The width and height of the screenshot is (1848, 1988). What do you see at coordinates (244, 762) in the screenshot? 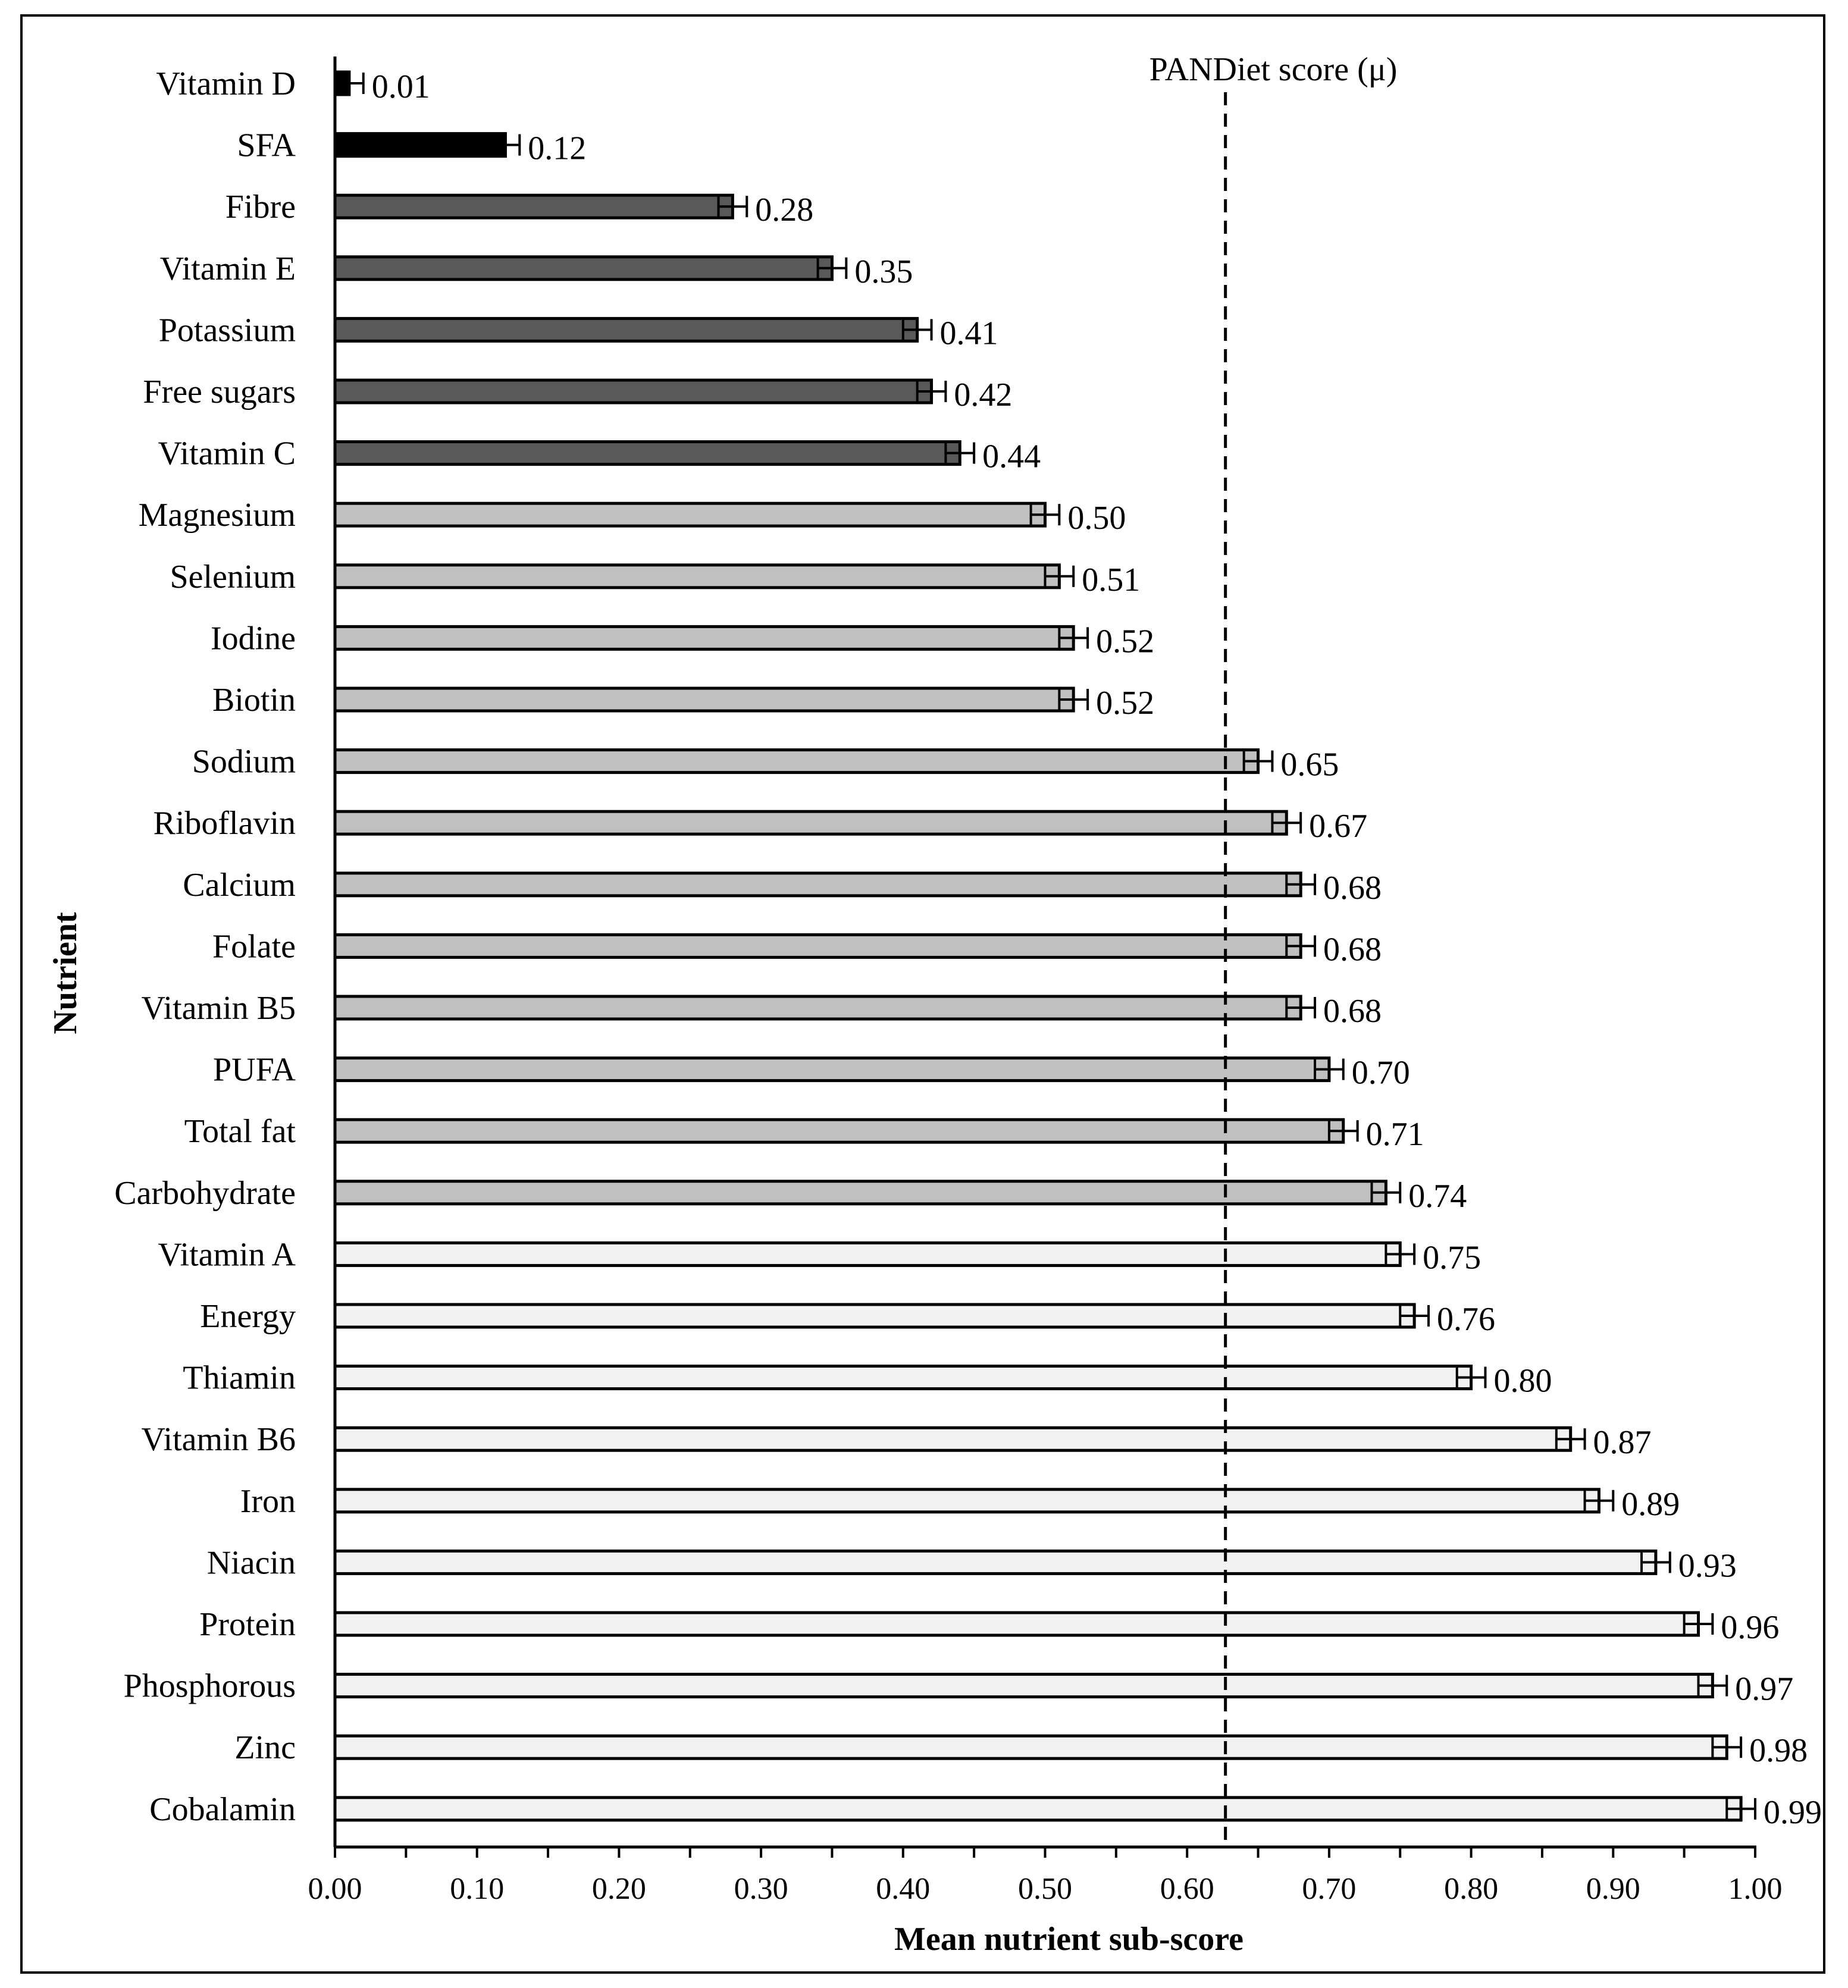
I see `category-label-sodium: Sodium` at bounding box center [244, 762].